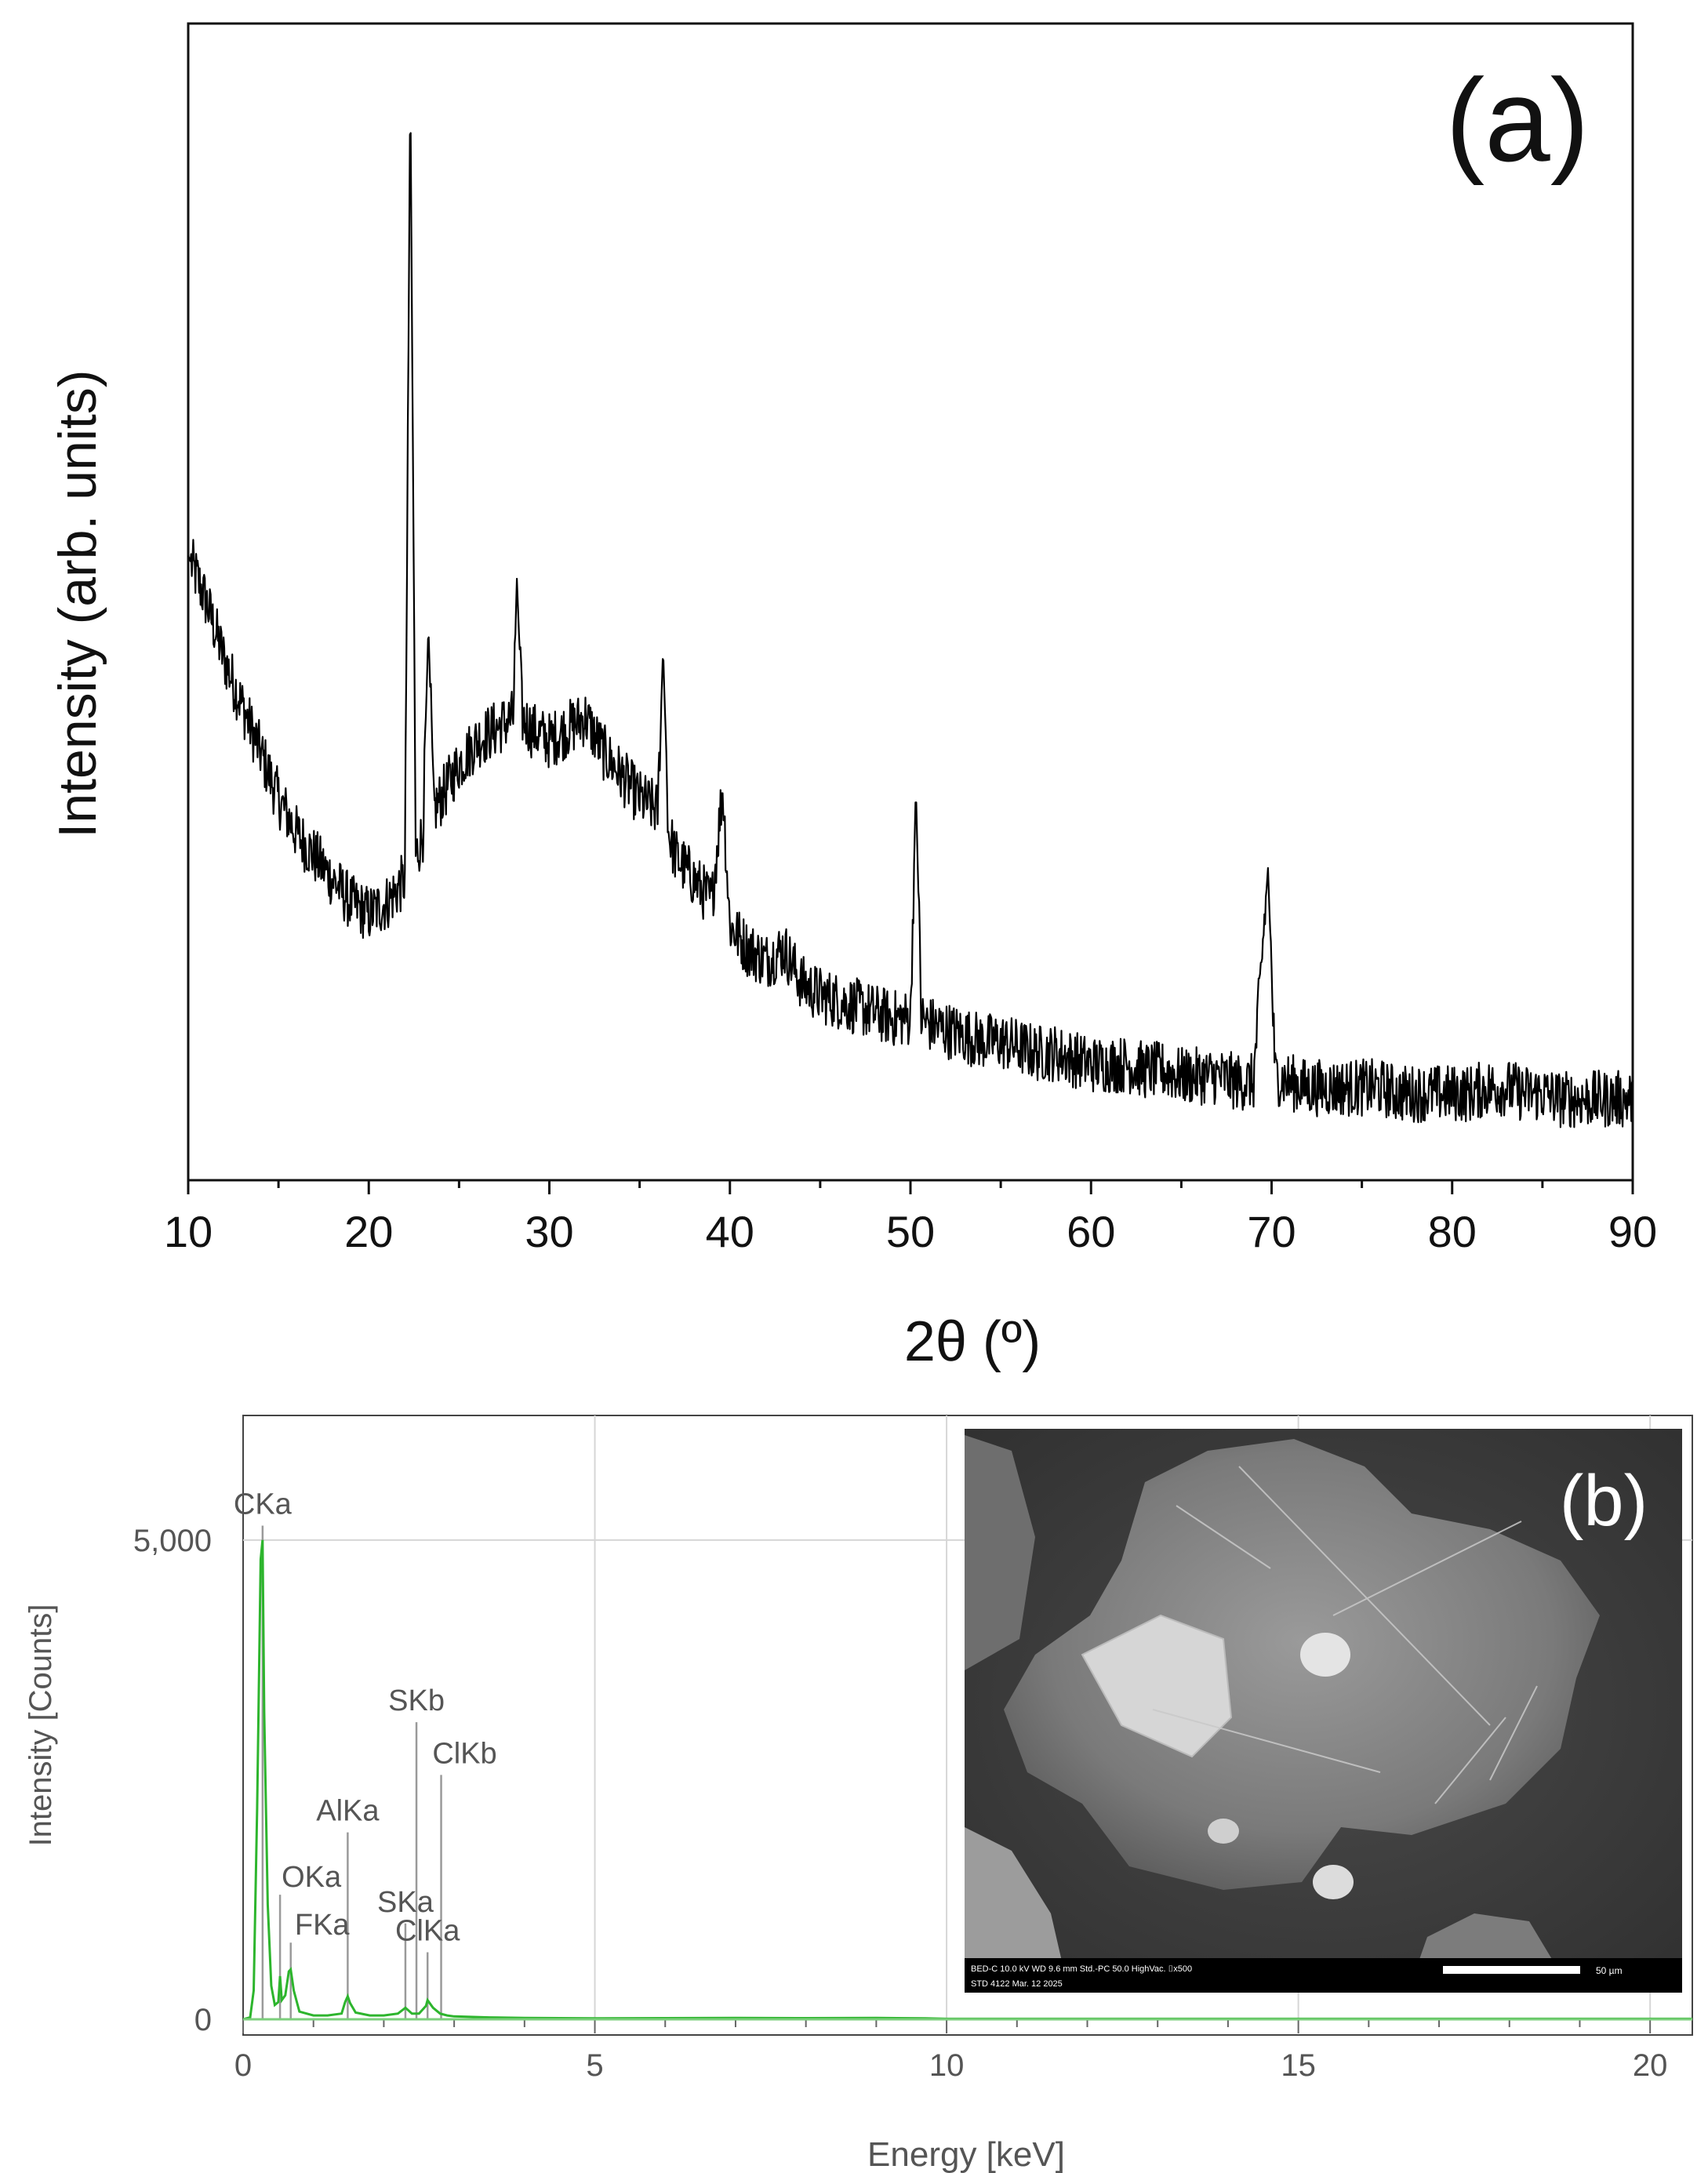 The height and width of the screenshot is (2173, 1708). I want to click on eds-y-tick-label: 5,000, so click(172, 1541).